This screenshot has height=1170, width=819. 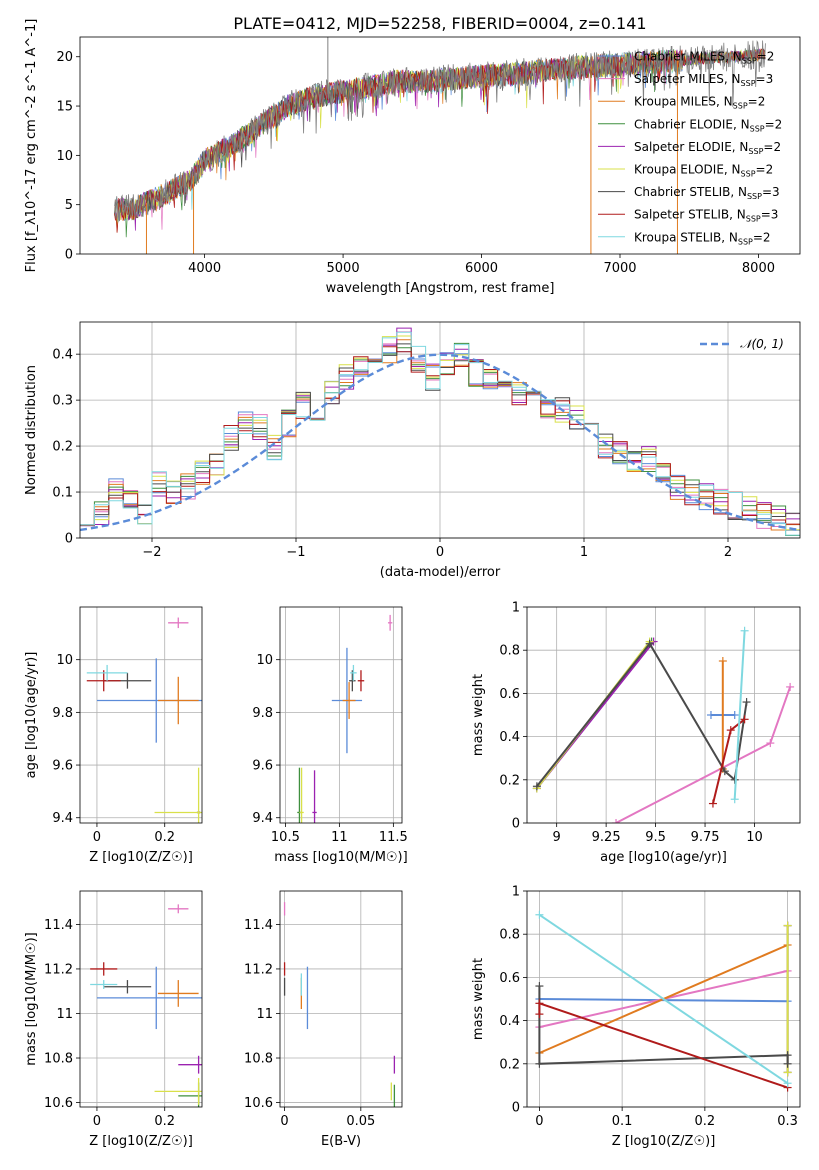 I want to click on weight-series-chabrier-stelib, so click(x=663, y=1025).